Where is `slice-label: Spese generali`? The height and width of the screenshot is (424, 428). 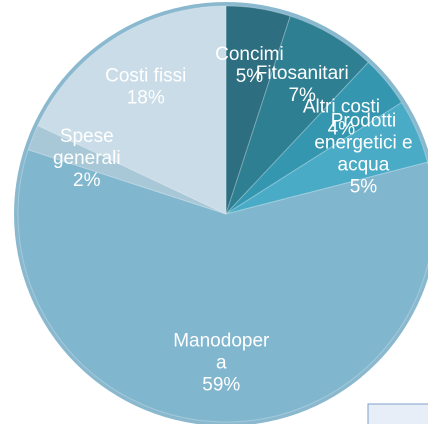 slice-label: Spese generali is located at coordinates (87, 147).